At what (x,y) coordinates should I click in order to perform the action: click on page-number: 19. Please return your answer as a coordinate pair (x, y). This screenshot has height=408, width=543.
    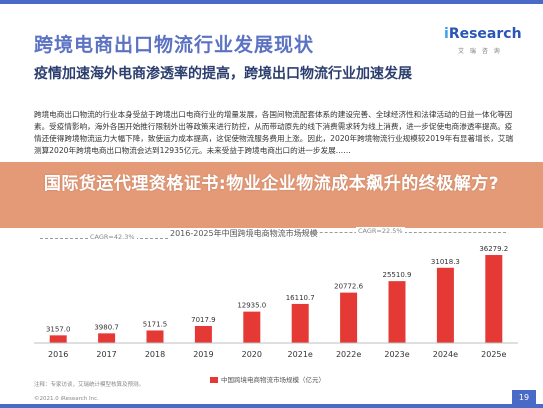
    Looking at the image, I should click on (524, 398).